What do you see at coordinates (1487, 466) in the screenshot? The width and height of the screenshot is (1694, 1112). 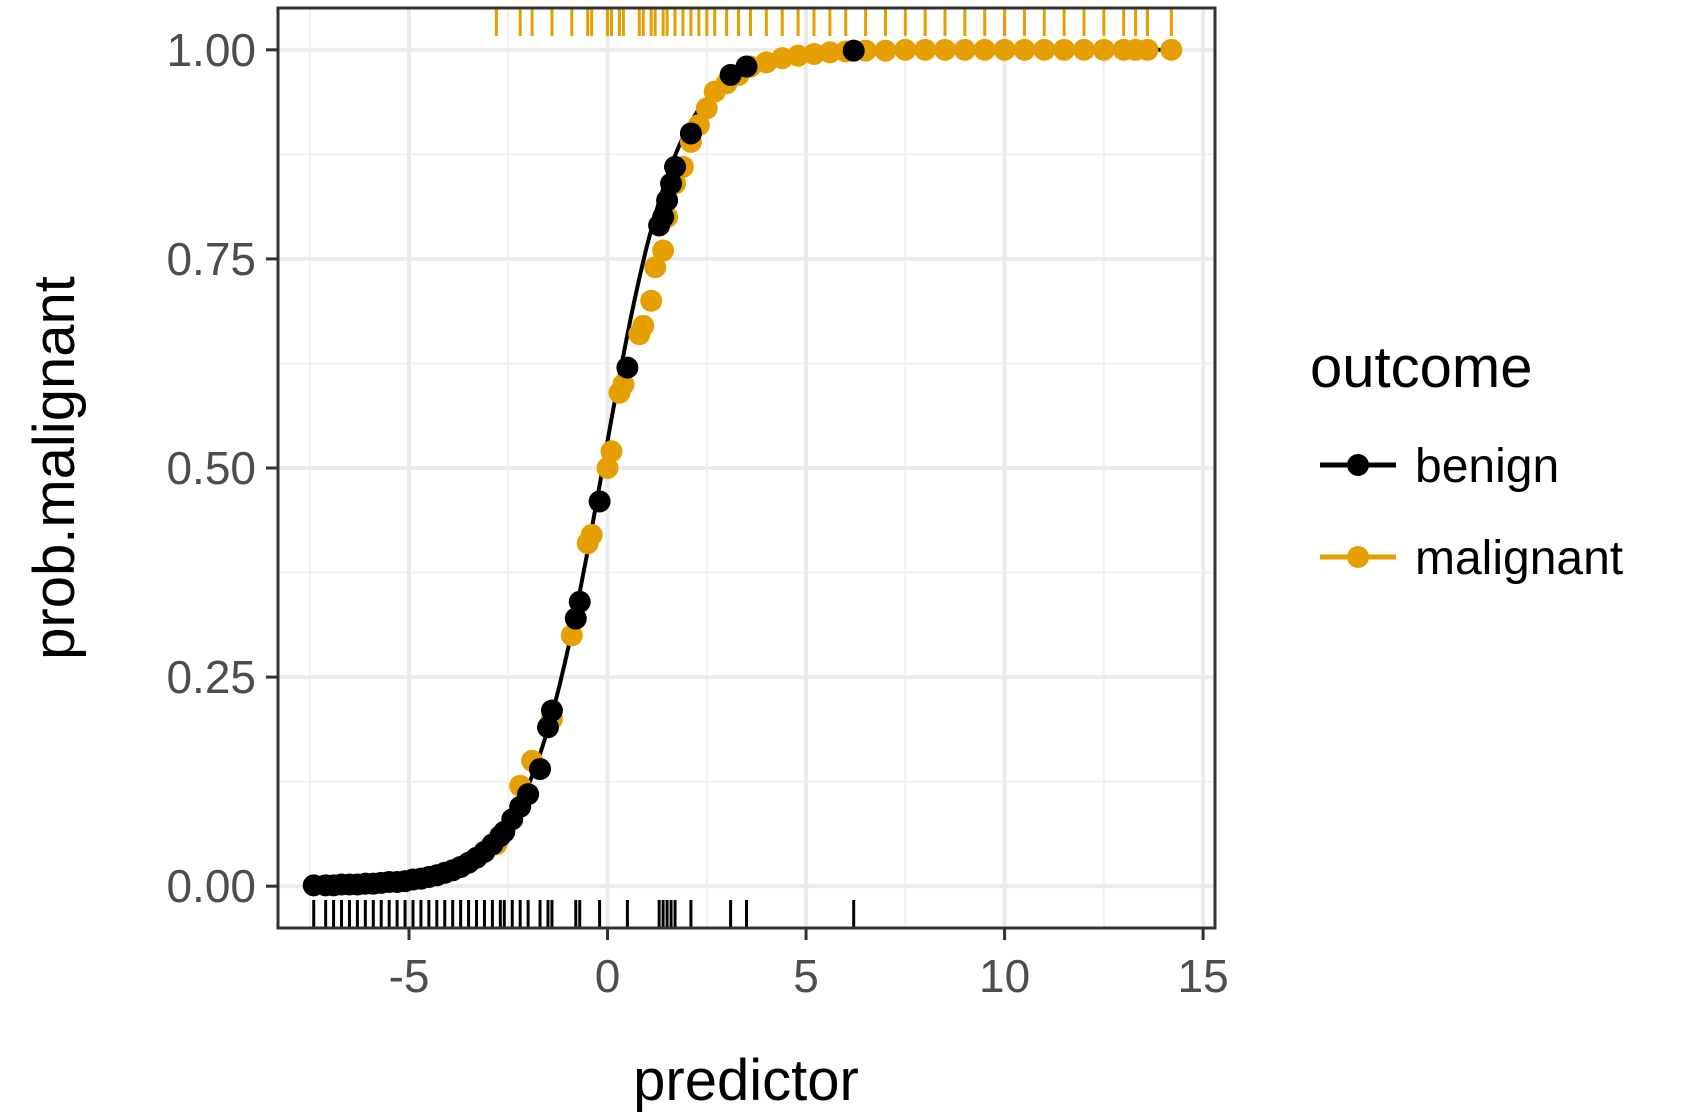 I see `legend-label-benign: benign` at bounding box center [1487, 466].